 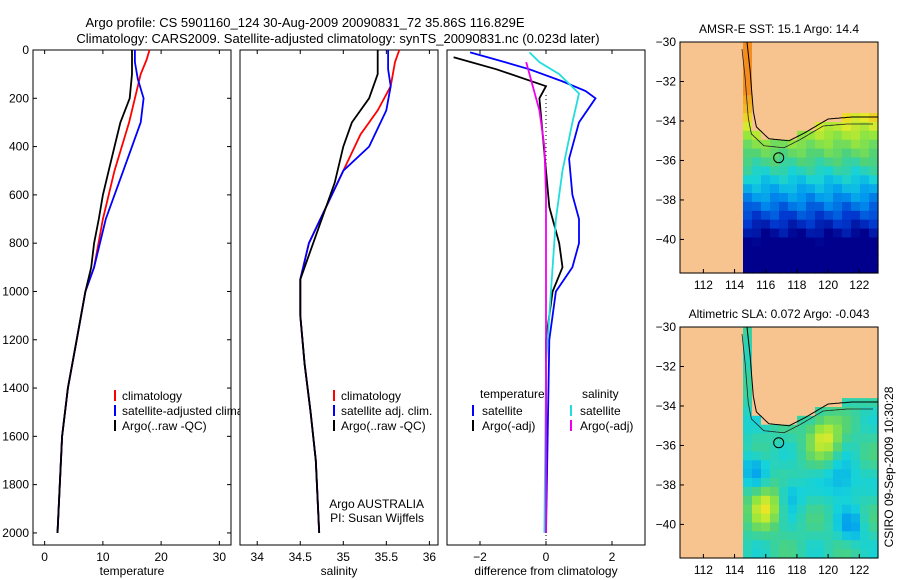 What do you see at coordinates (502, 411) in the screenshot?
I see `legend-label: satellite` at bounding box center [502, 411].